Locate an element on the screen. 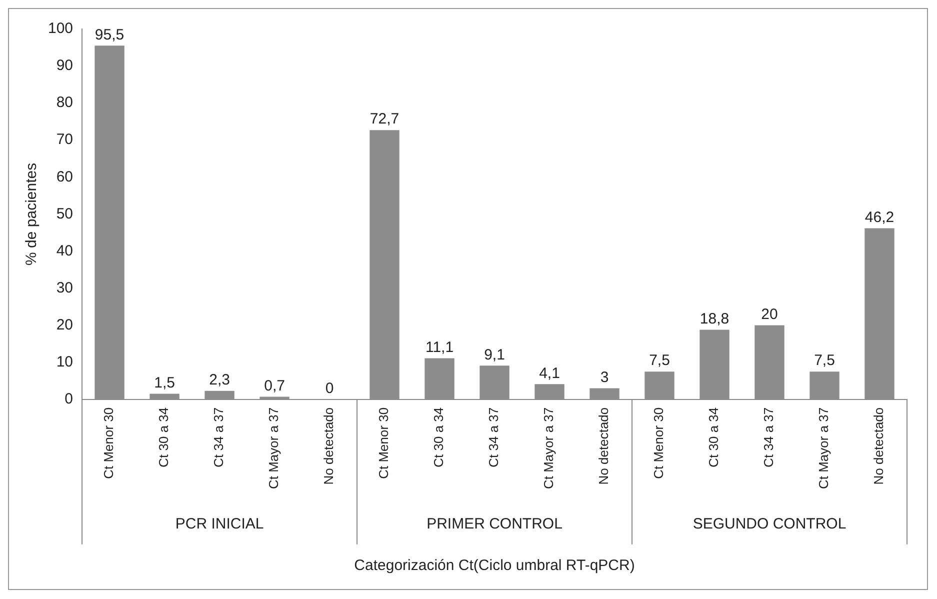 This screenshot has height=599, width=937. data-label: 1,5 is located at coordinates (164, 383).